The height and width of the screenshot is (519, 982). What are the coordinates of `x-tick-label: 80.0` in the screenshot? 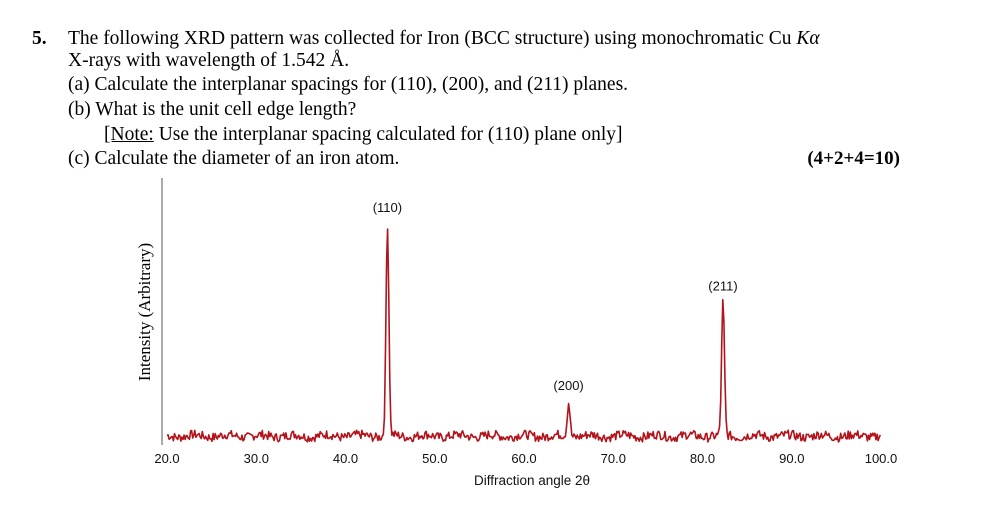 It's located at (702, 458).